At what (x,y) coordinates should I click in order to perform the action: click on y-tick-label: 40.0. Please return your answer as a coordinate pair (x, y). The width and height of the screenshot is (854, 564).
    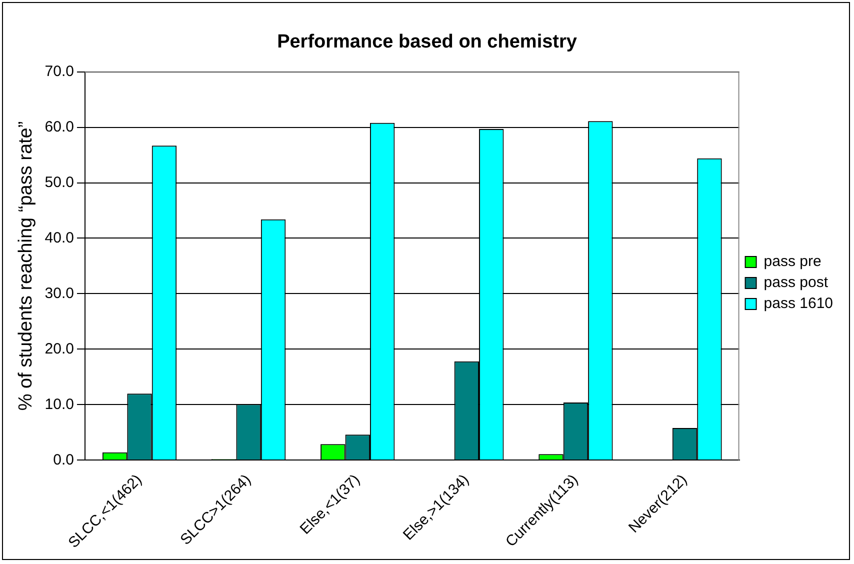
    Looking at the image, I should click on (59, 237).